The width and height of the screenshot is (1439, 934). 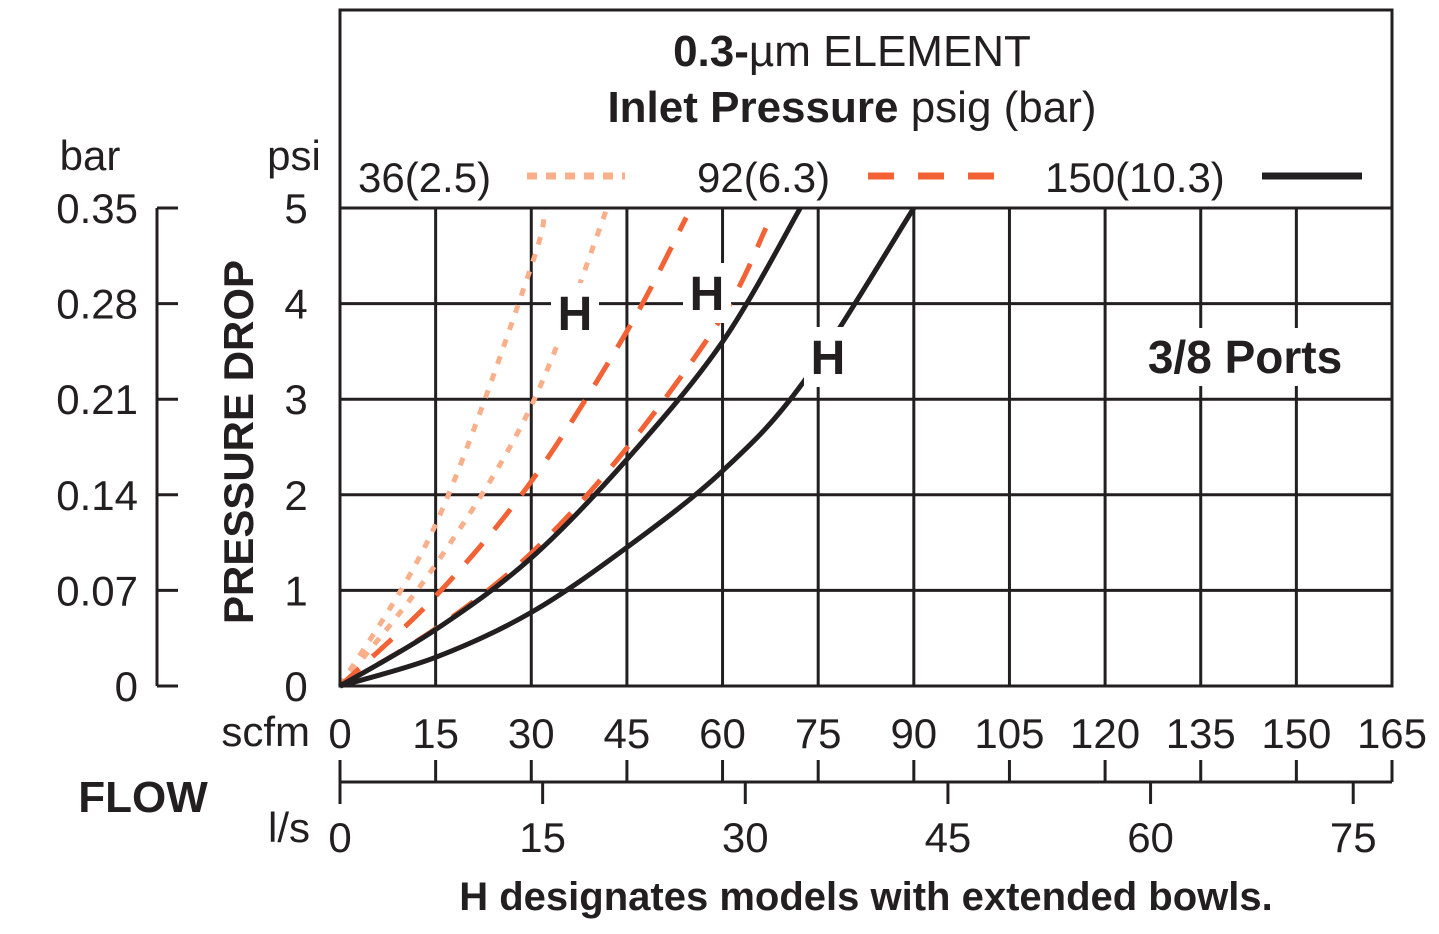 What do you see at coordinates (424, 177) in the screenshot?
I see `legend-label: 36(2.5)` at bounding box center [424, 177].